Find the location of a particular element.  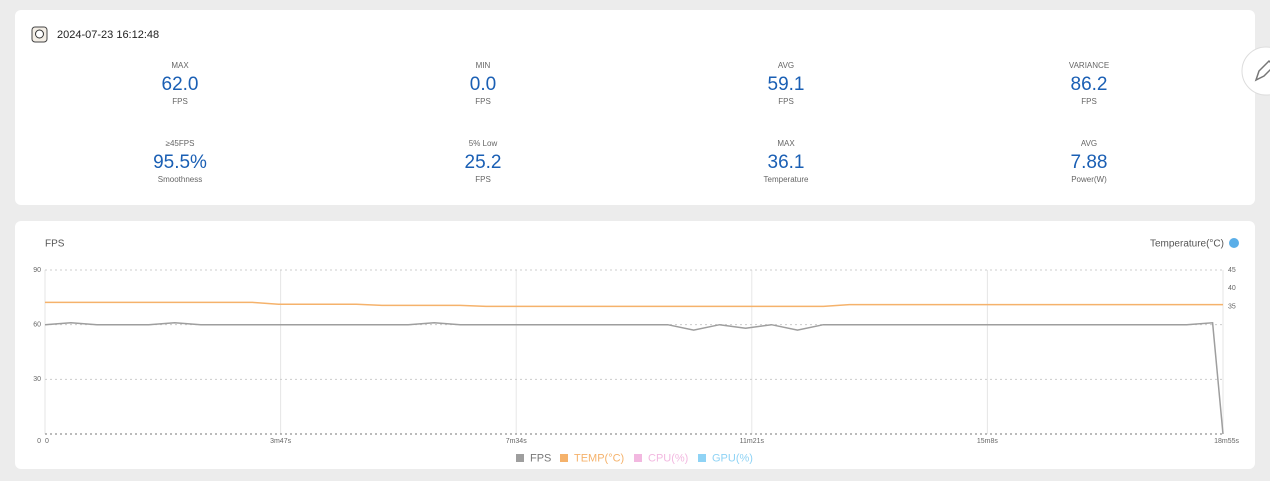

x-tick-label: 3m47s is located at coordinates (281, 441).